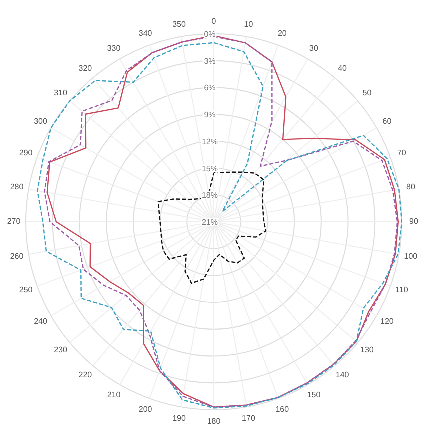 The width and height of the screenshot is (433, 437). I want to click on spoke-label: 220, so click(85, 375).